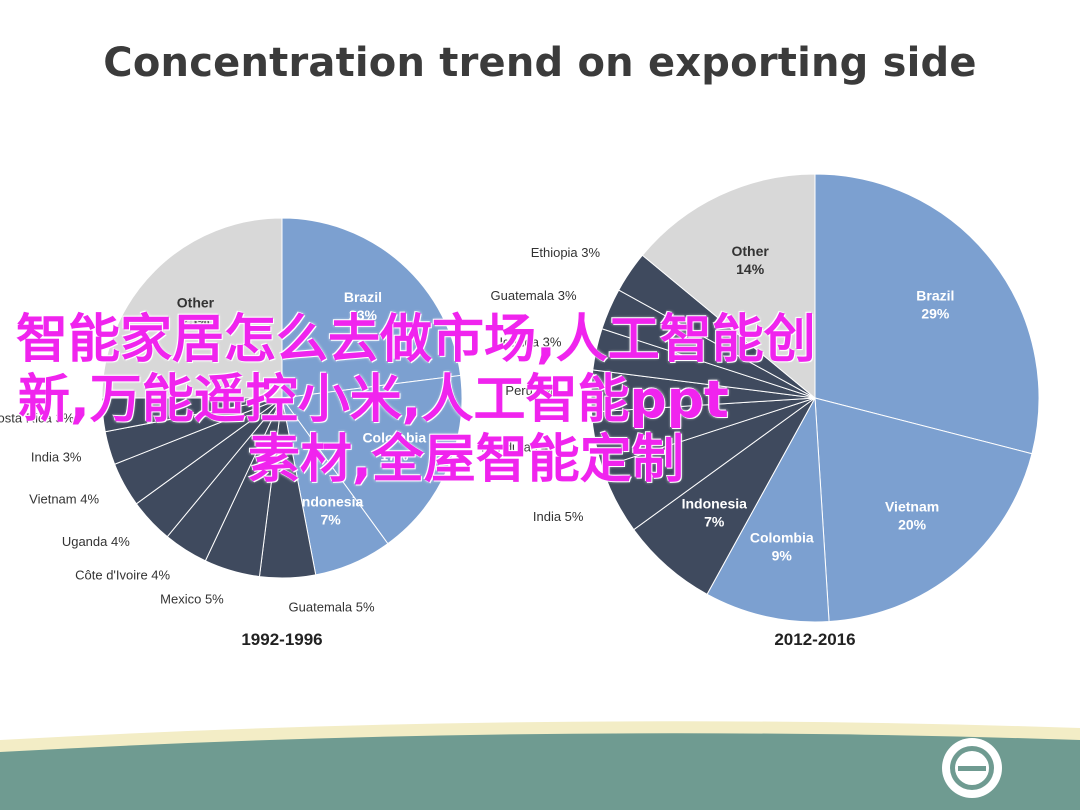 The image size is (1080, 810). Describe the element at coordinates (520, 447) in the screenshot. I see `slice-label-honduras: Honduras 4%` at that location.